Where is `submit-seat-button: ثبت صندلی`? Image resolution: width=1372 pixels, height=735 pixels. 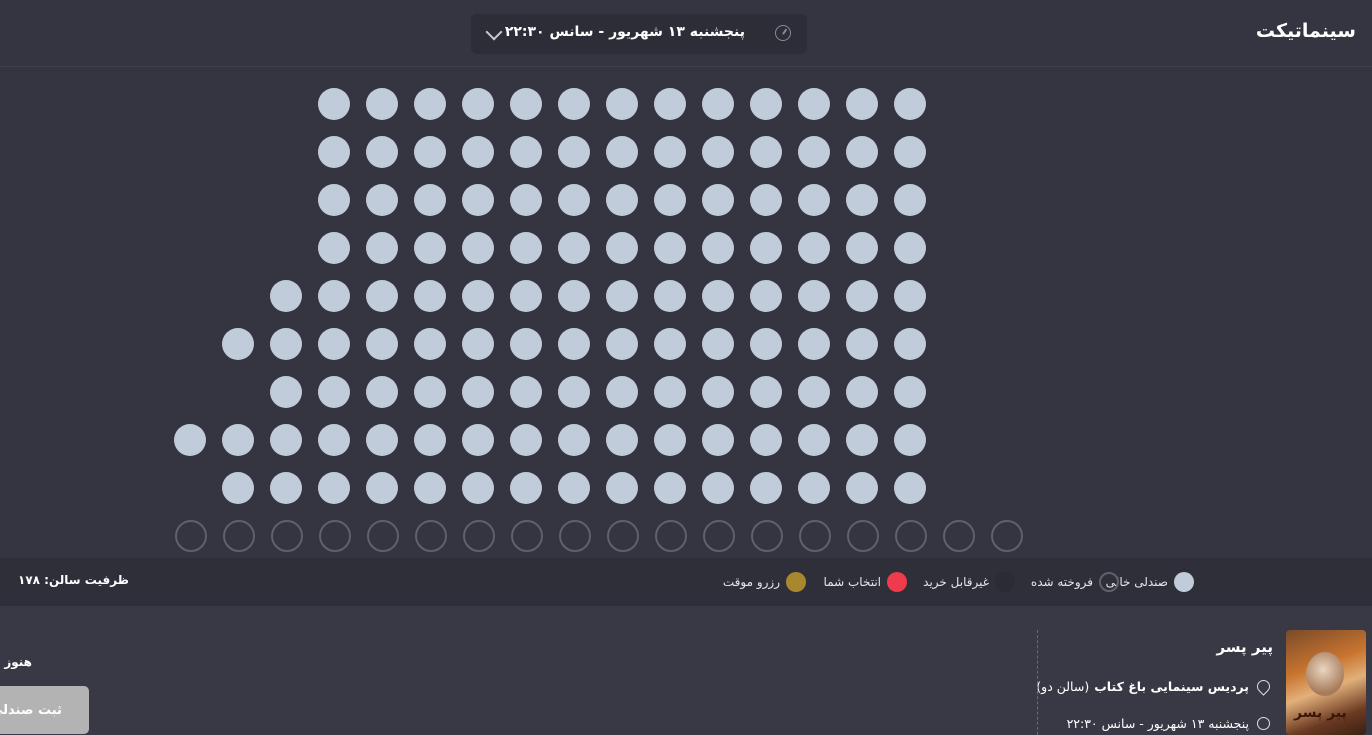 submit-seat-button: ثبت صندلی is located at coordinates (44, 710).